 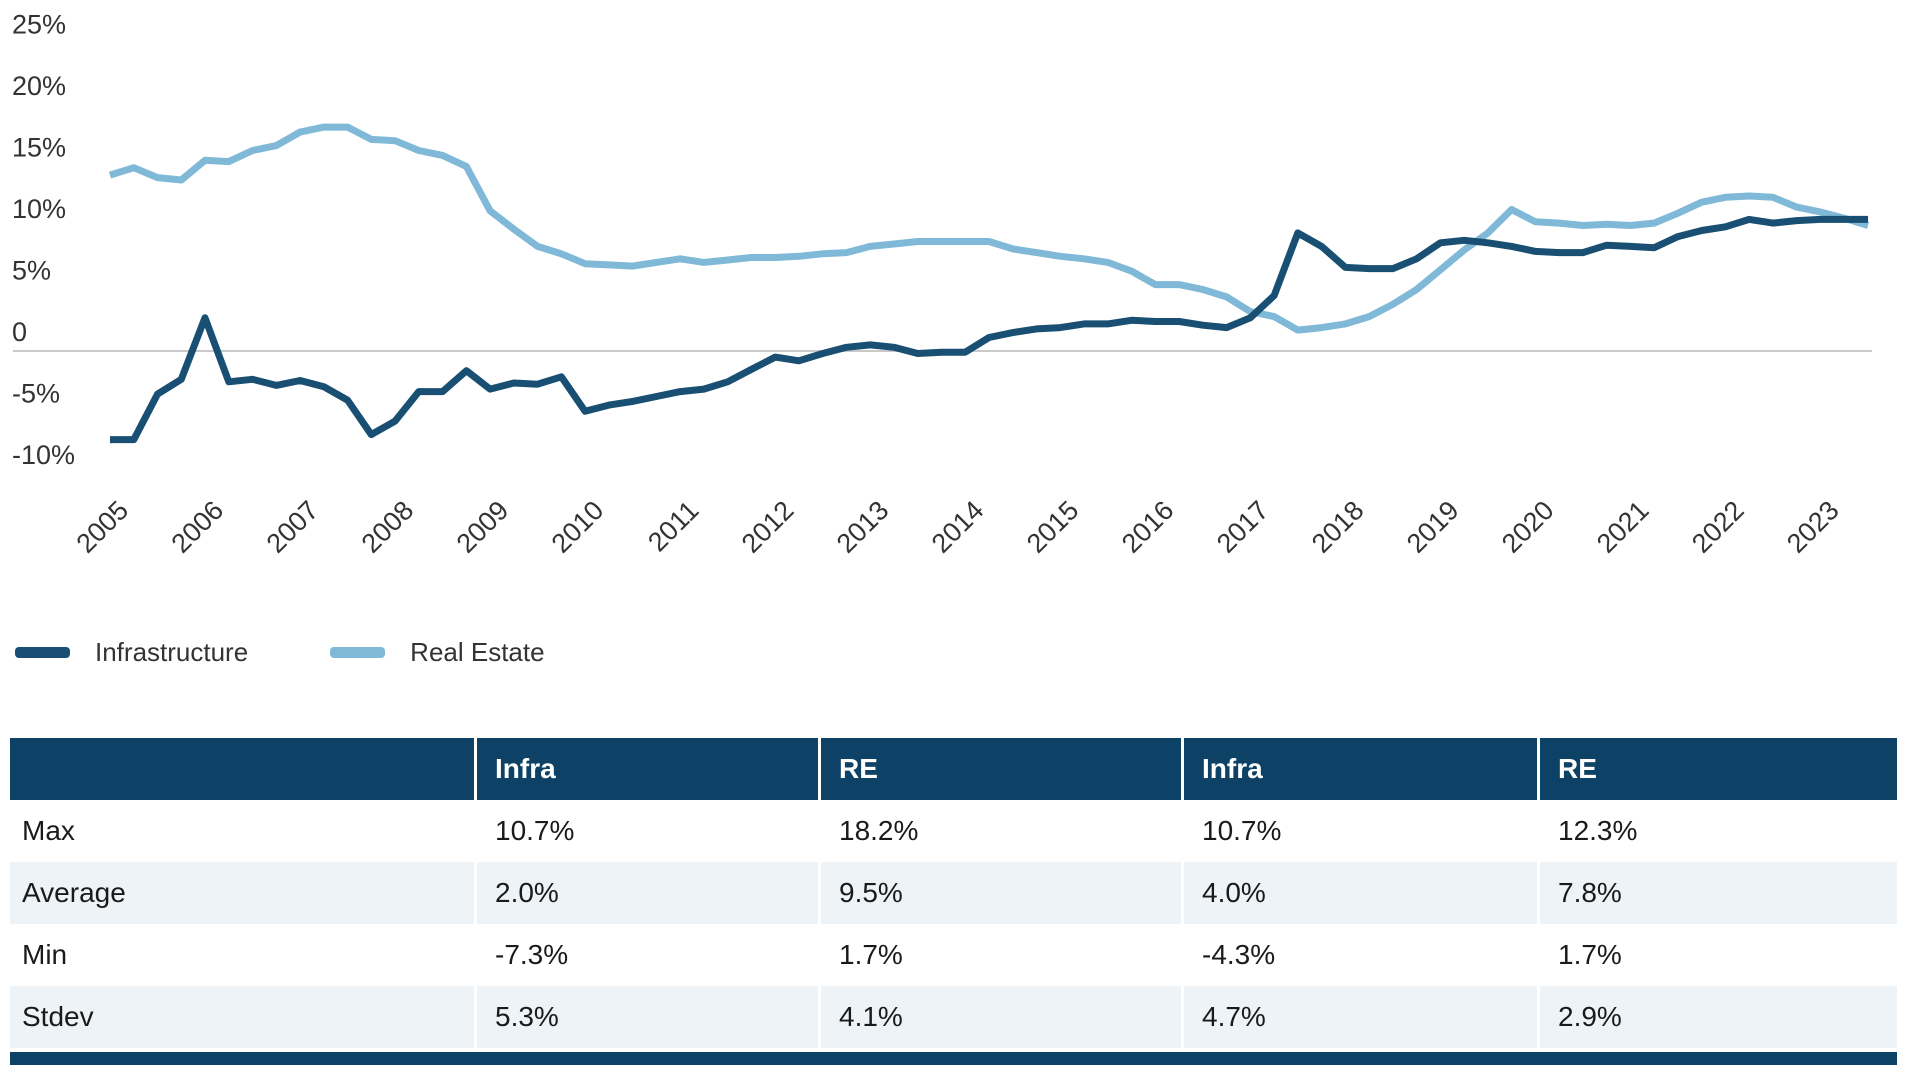 I want to click on stdev-re-2: 2.9%, so click(x=1718, y=1017).